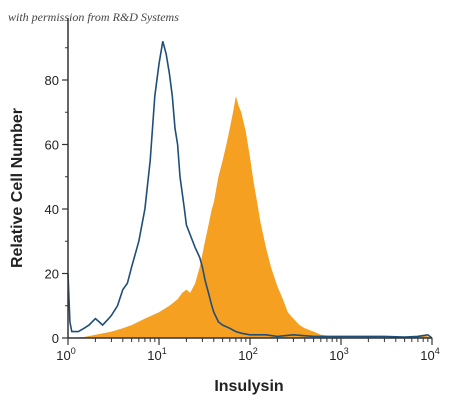 The width and height of the screenshot is (450, 401). What do you see at coordinates (248, 386) in the screenshot?
I see `x-axis-title: Insulysin` at bounding box center [248, 386].